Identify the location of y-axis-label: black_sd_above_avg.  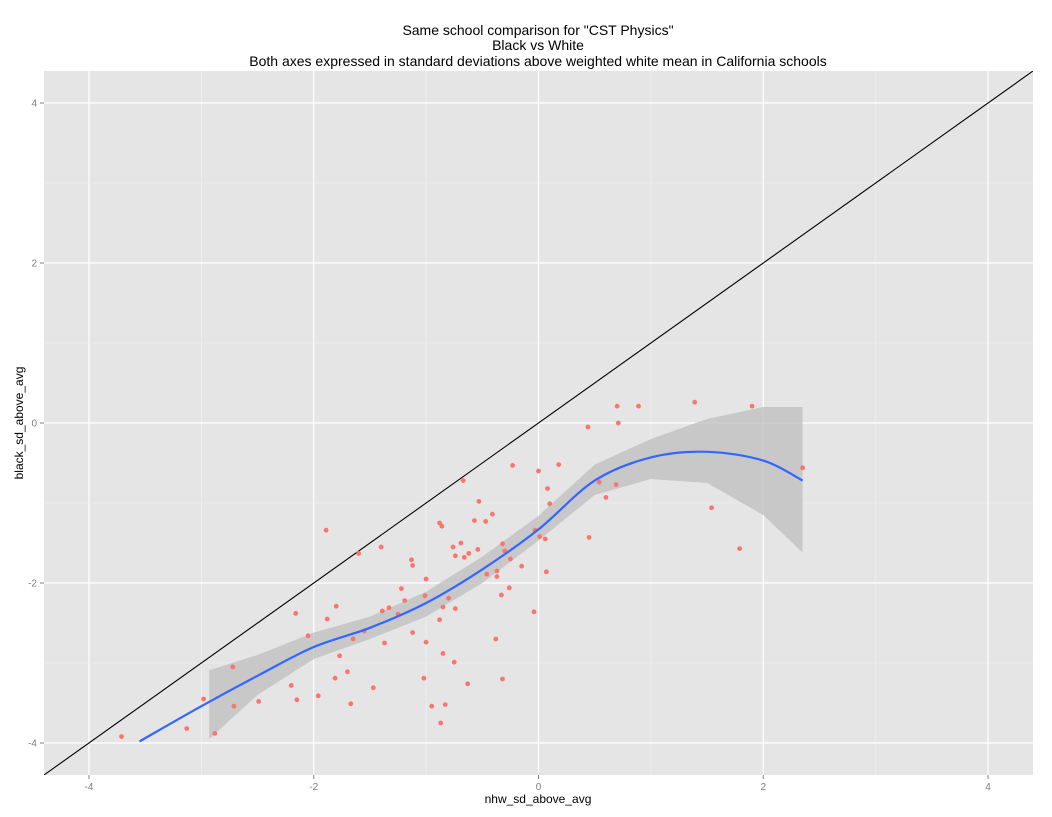
(19, 423).